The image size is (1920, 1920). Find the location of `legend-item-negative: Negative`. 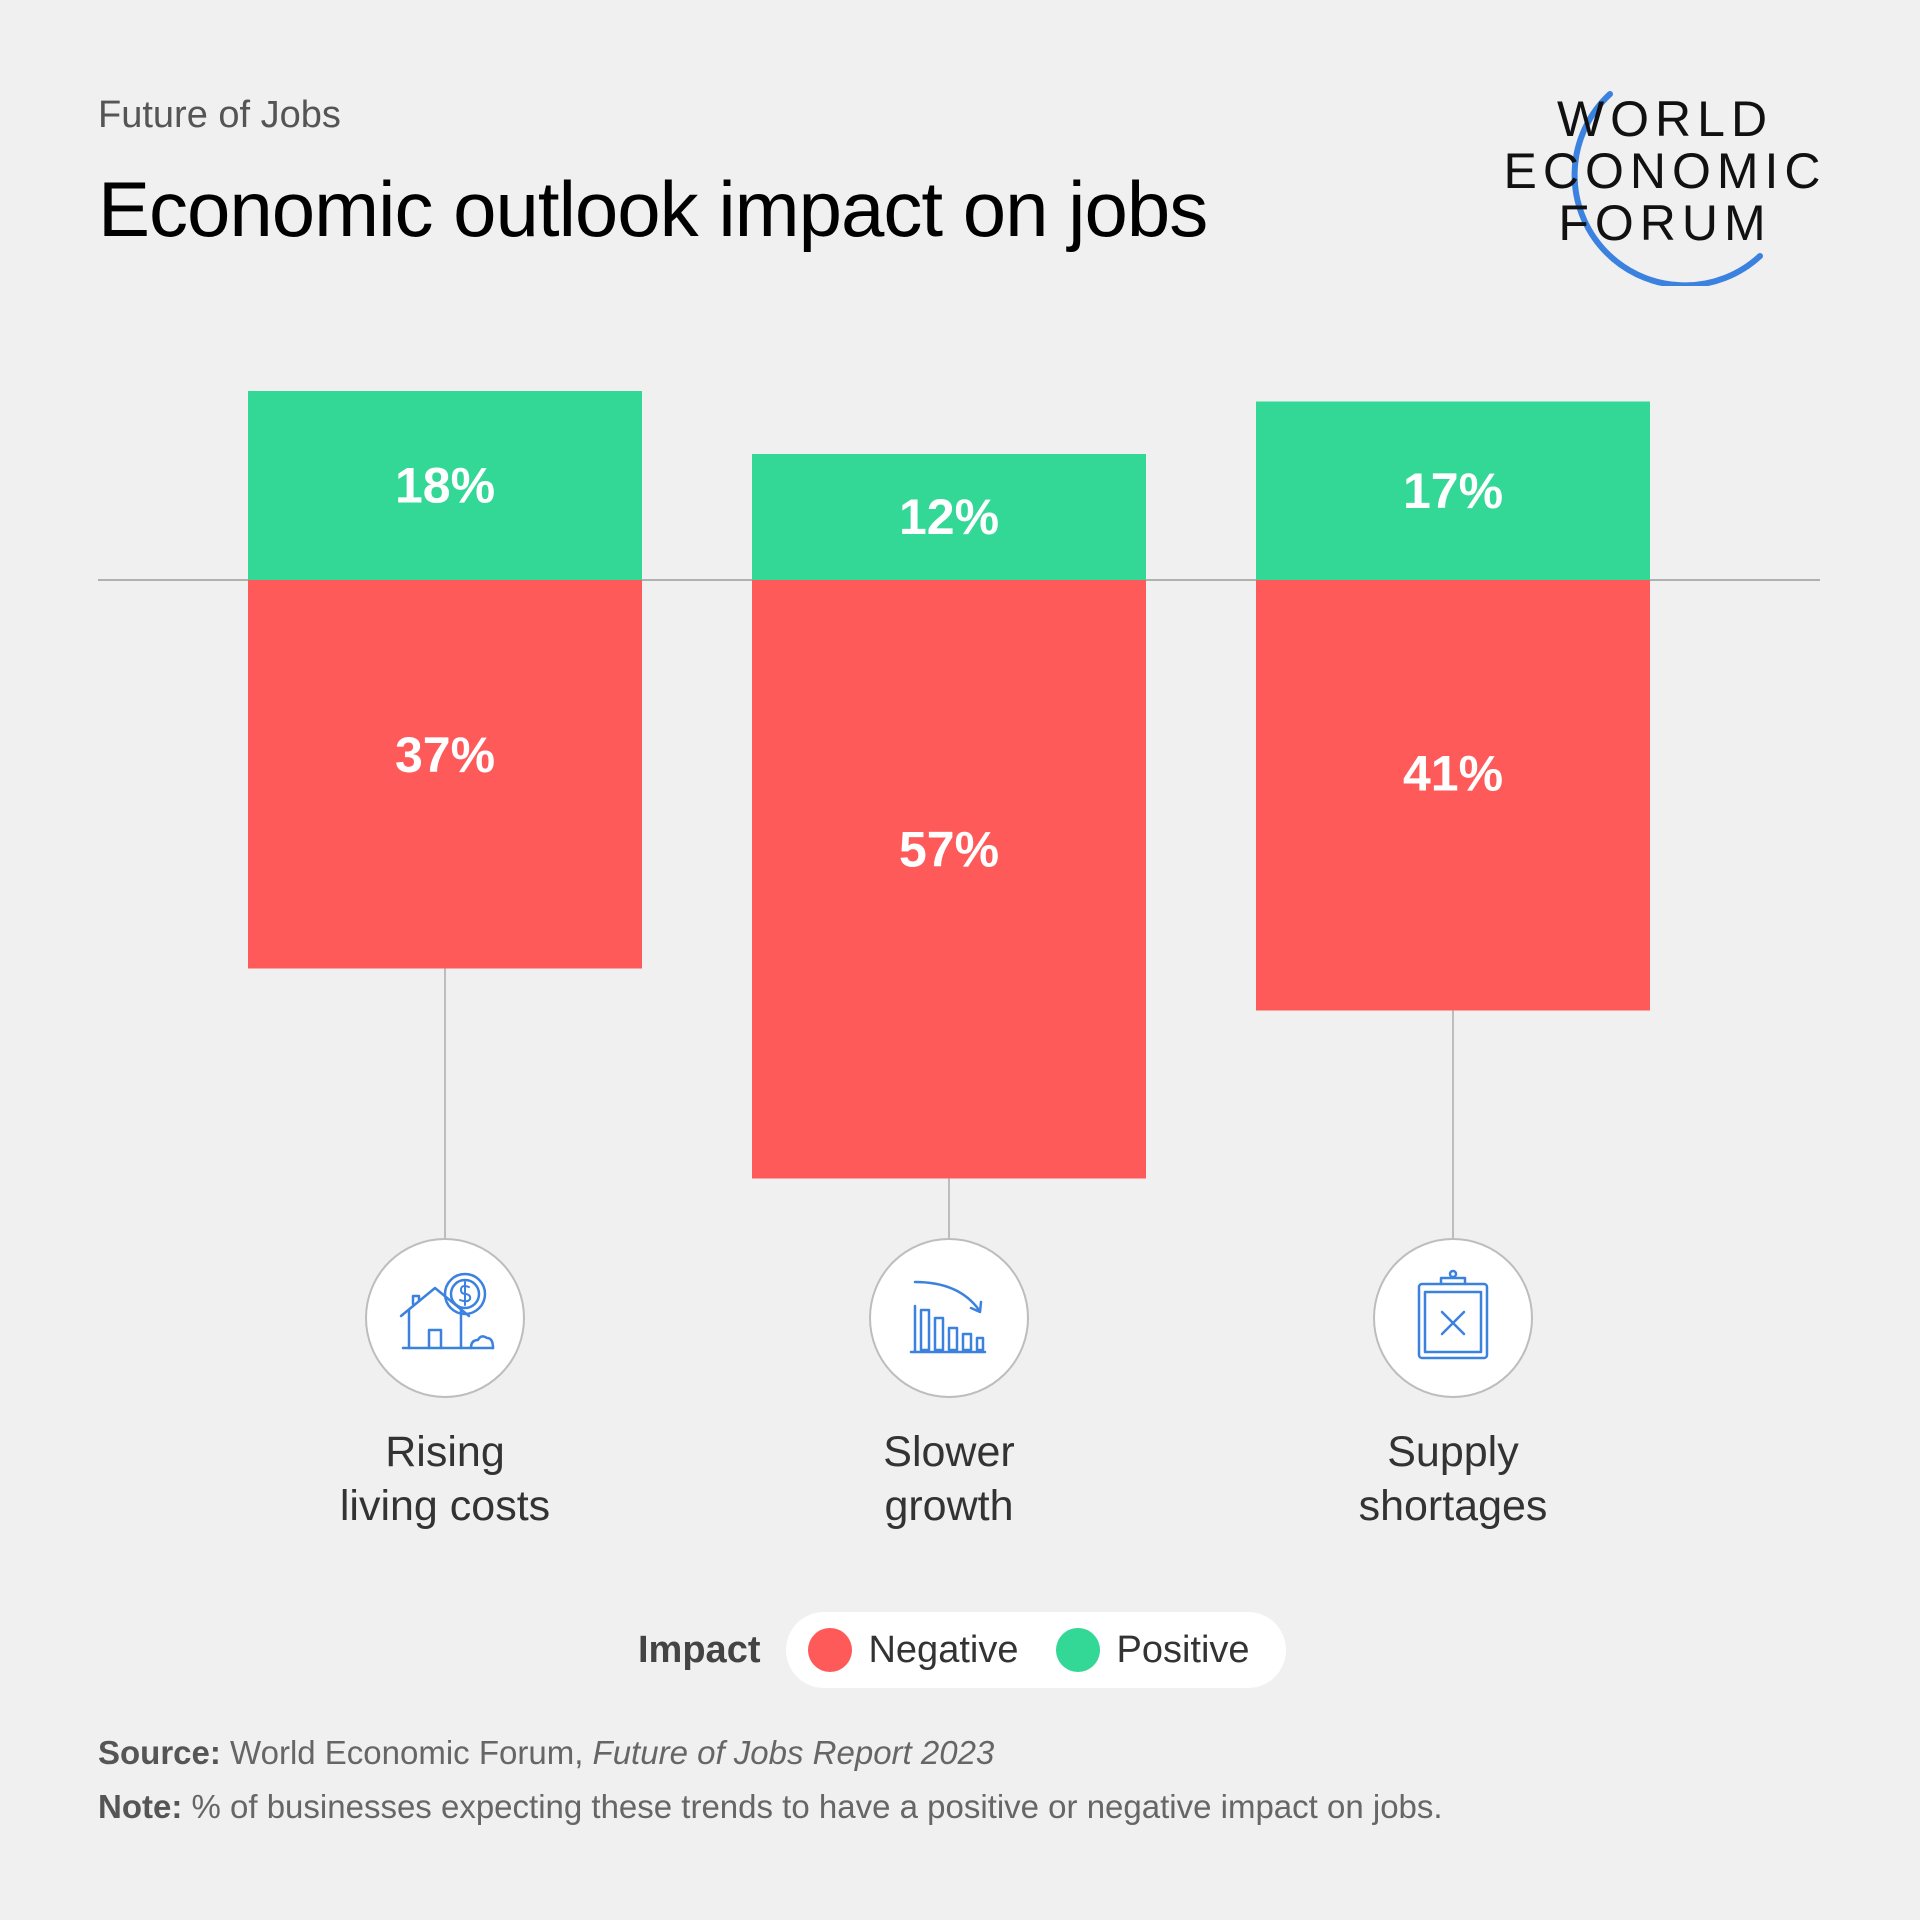

legend-item-negative: Negative is located at coordinates (913, 1650).